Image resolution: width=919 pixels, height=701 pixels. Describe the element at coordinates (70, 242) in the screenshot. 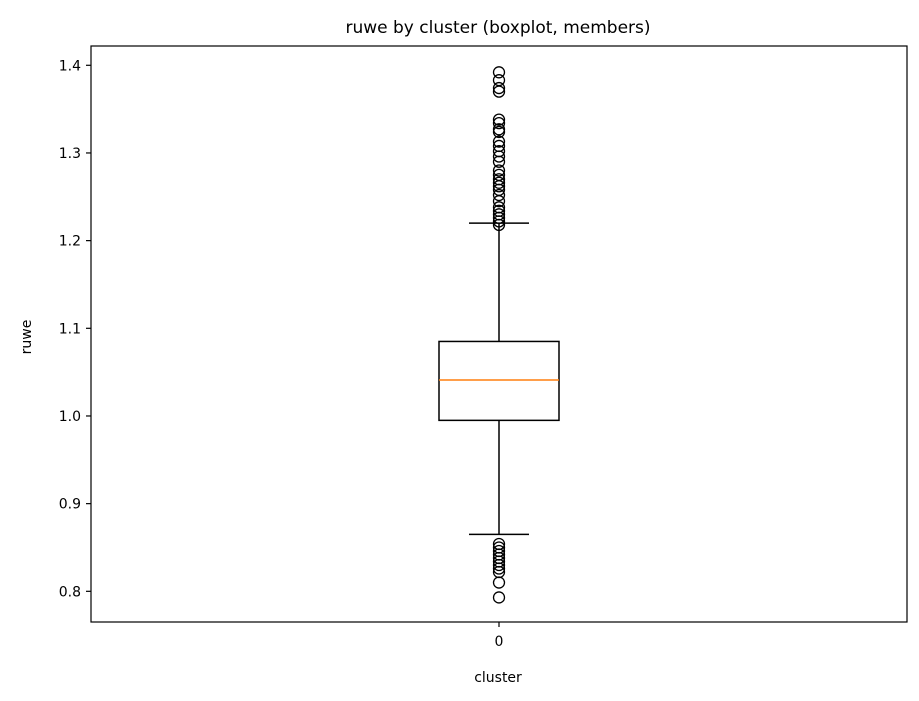

I see `y-tick-label: 1.2` at that location.